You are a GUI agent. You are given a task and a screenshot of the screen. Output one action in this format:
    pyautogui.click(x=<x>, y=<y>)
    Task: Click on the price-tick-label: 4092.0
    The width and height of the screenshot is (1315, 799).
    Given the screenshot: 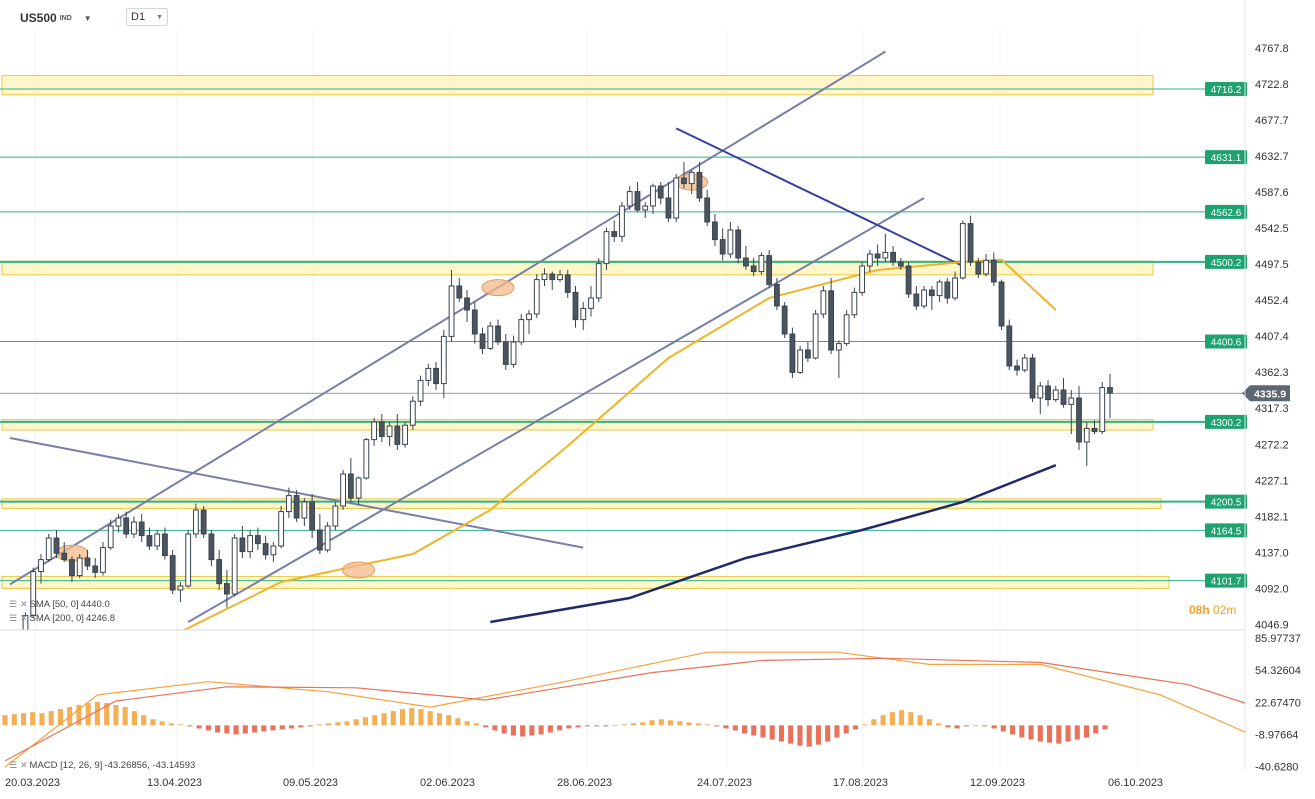 What is the action you would take?
    pyautogui.click(x=1272, y=589)
    